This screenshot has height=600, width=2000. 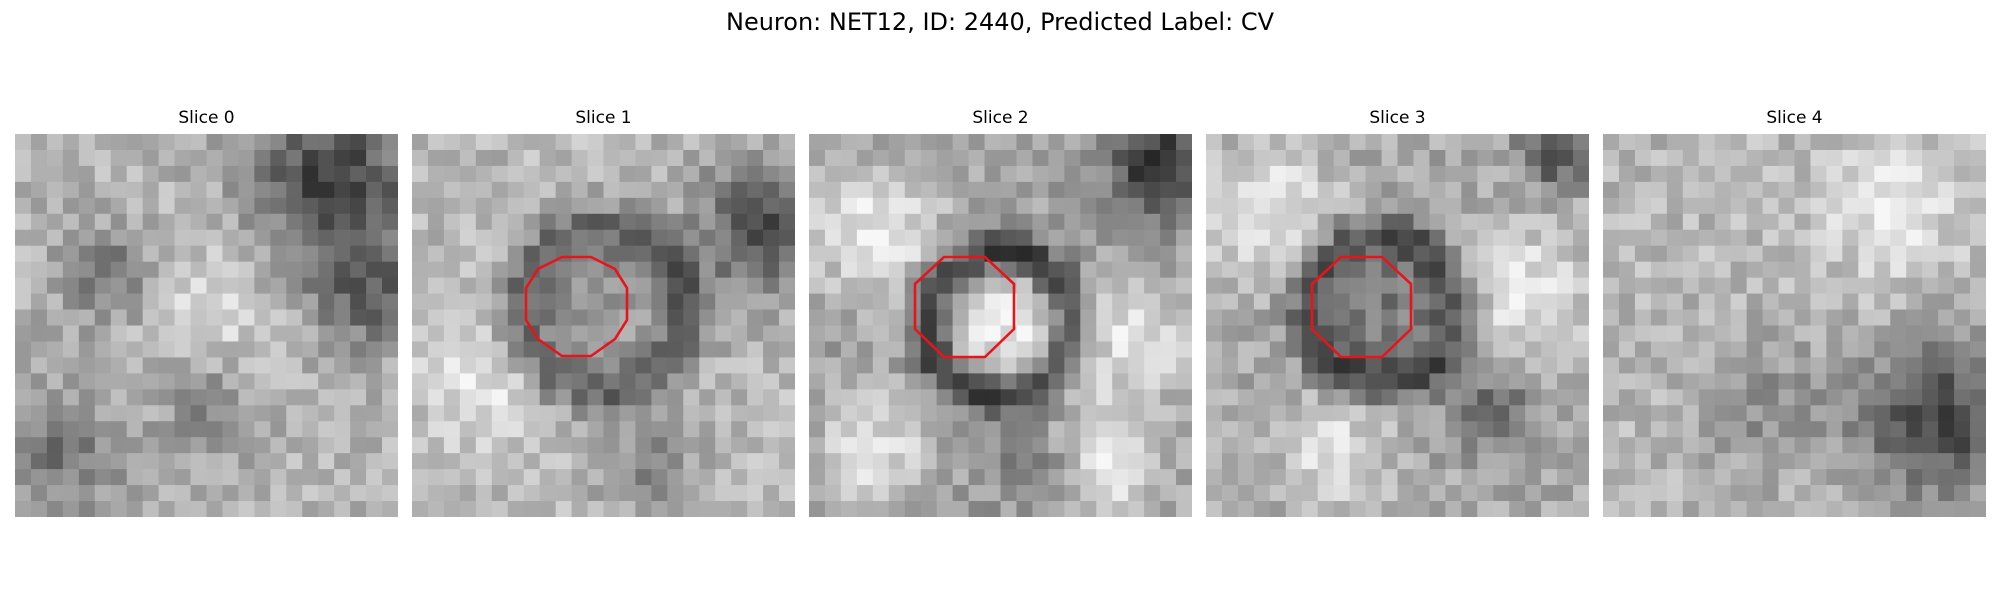 I want to click on slice-panel-1: Slice 1, so click(x=603, y=314).